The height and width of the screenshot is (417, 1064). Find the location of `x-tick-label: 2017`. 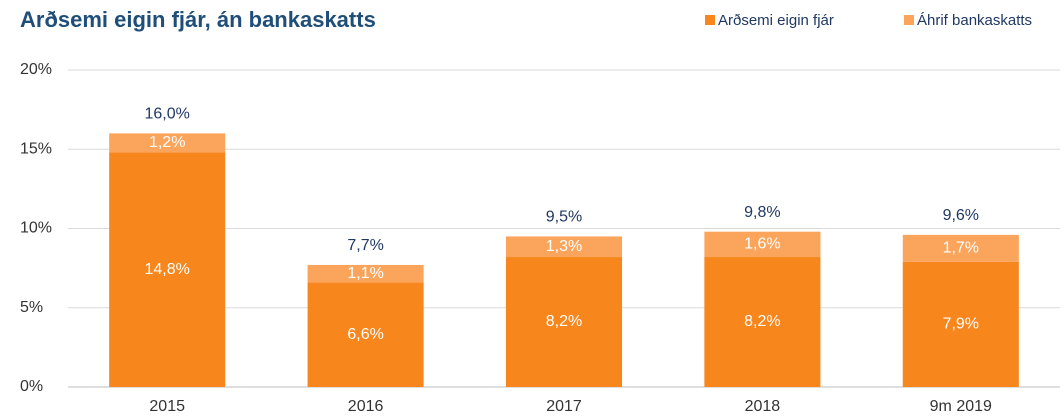

x-tick-label: 2017 is located at coordinates (564, 406).